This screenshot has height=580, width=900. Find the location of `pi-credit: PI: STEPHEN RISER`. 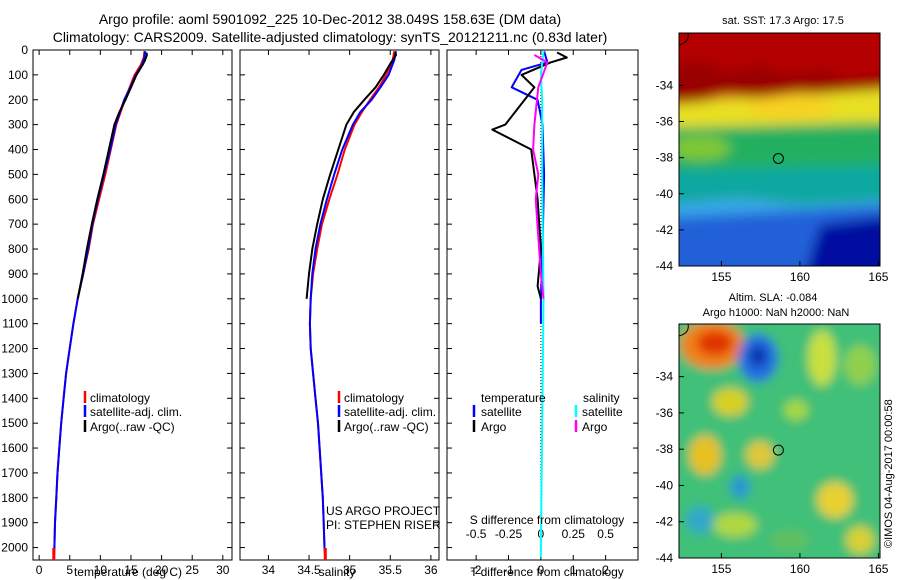

pi-credit: PI: STEPHEN RISER is located at coordinates (383, 525).